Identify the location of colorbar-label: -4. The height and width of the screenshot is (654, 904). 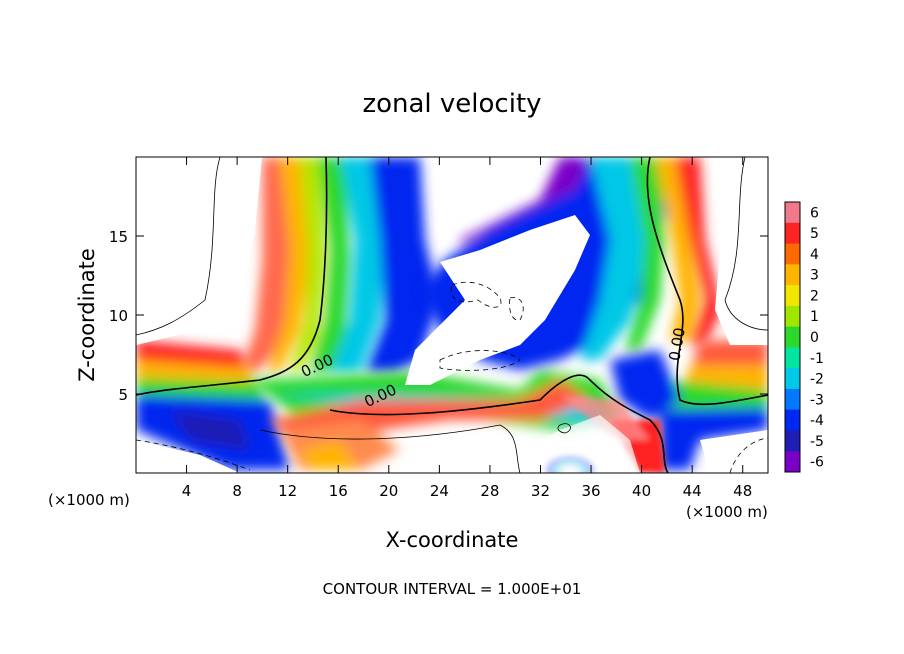
(817, 421).